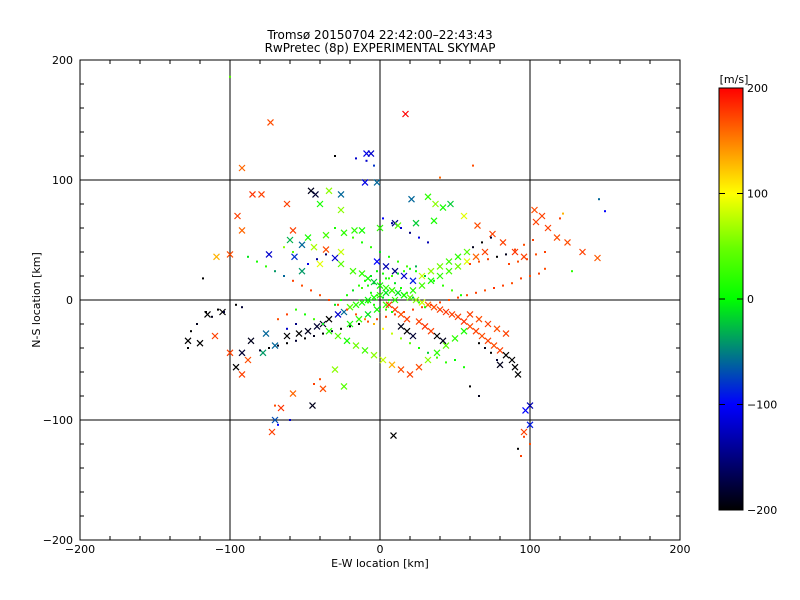 This screenshot has width=800, height=600. What do you see at coordinates (378, 549) in the screenshot?
I see `x-tick-labels: −200 −100 0 100 200` at bounding box center [378, 549].